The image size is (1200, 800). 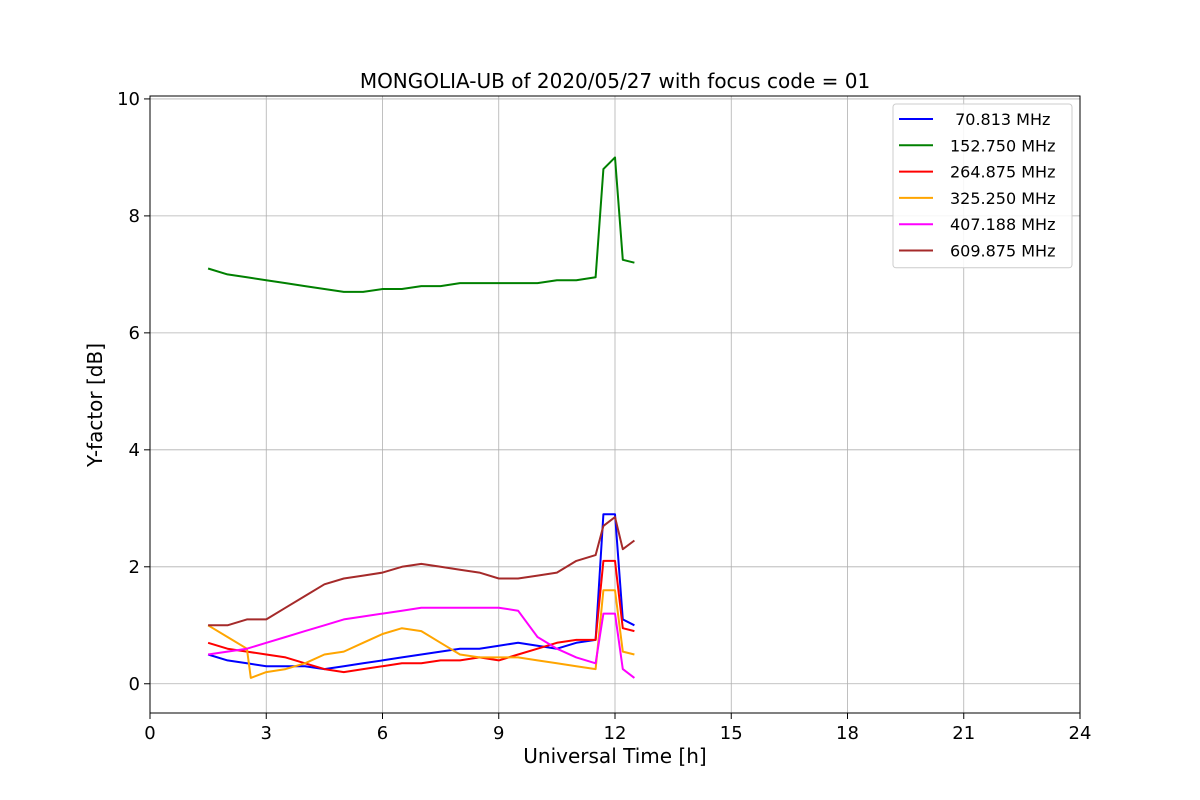 I want to click on y-tick-label: 10, so click(x=128, y=99).